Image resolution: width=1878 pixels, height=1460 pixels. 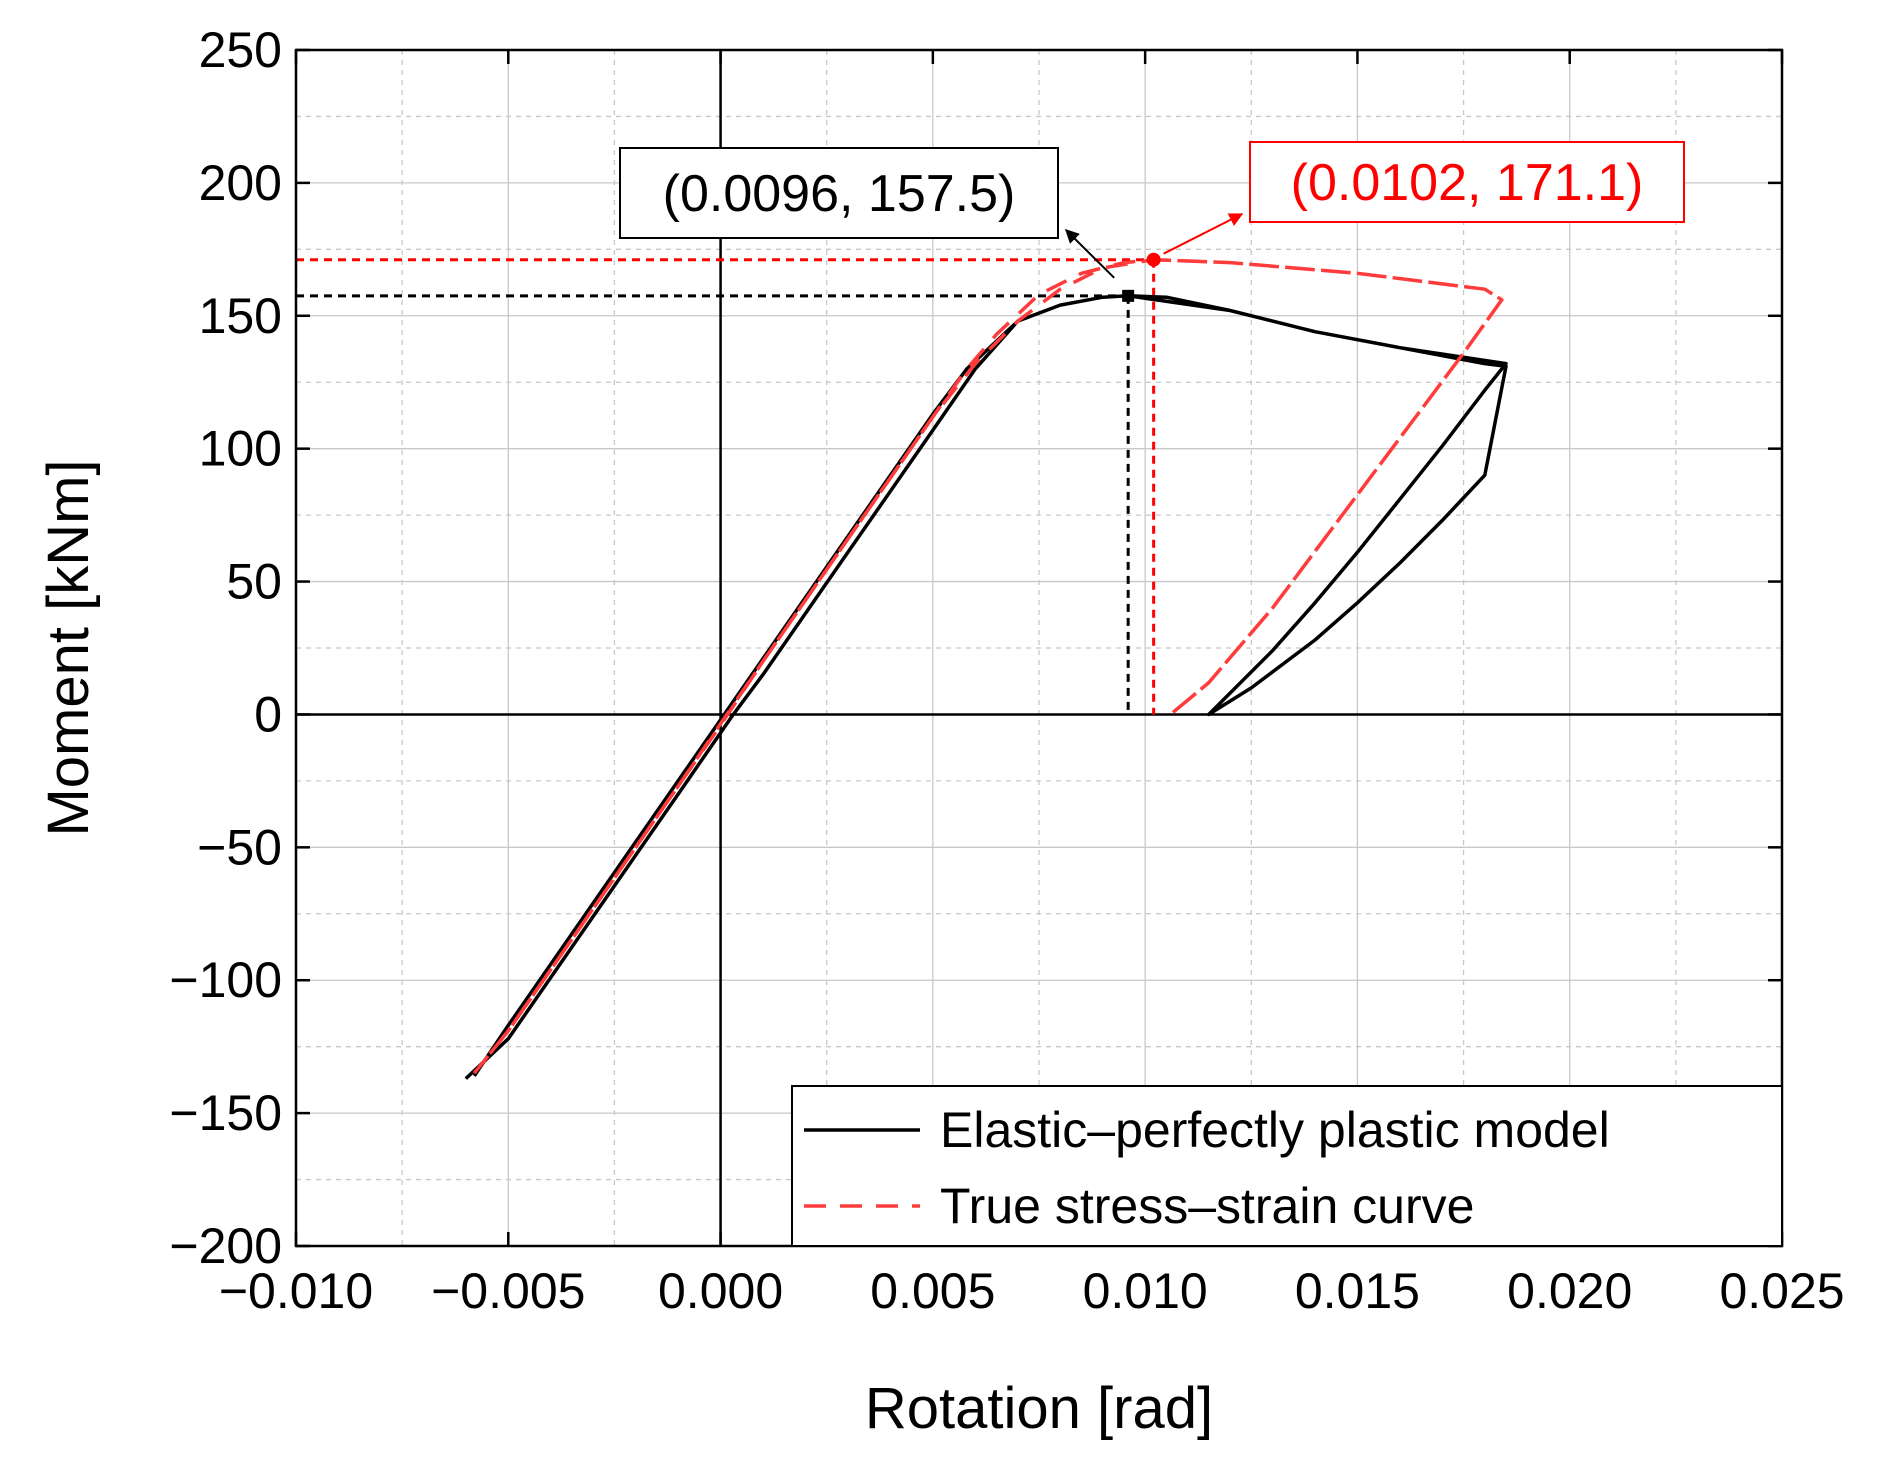 What do you see at coordinates (240, 183) in the screenshot?
I see `y-tick-label: 200` at bounding box center [240, 183].